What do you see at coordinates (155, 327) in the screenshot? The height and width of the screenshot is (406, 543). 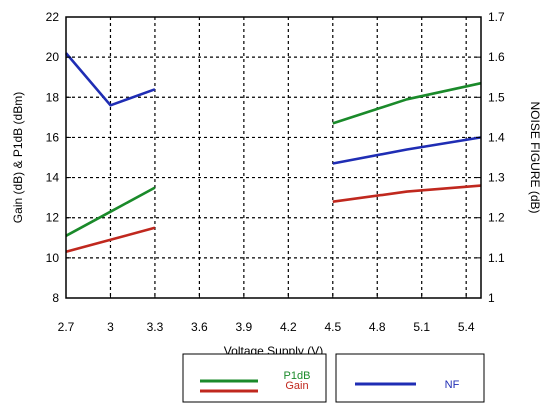 I see `x-tick-label: 3.3` at bounding box center [155, 327].